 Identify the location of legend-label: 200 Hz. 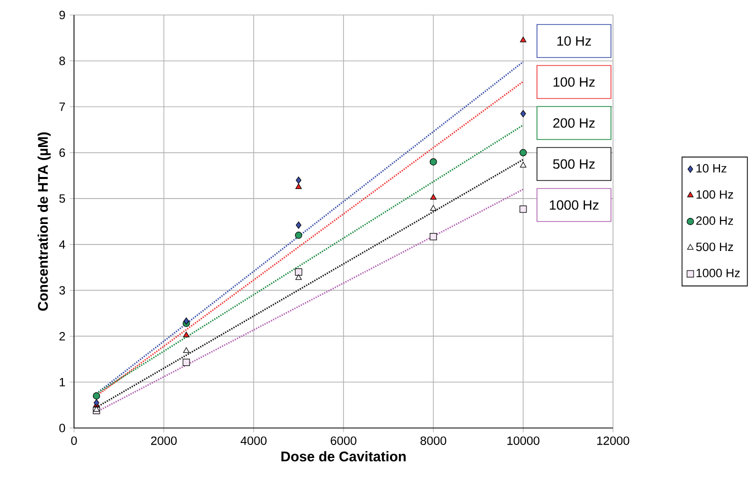
(715, 220).